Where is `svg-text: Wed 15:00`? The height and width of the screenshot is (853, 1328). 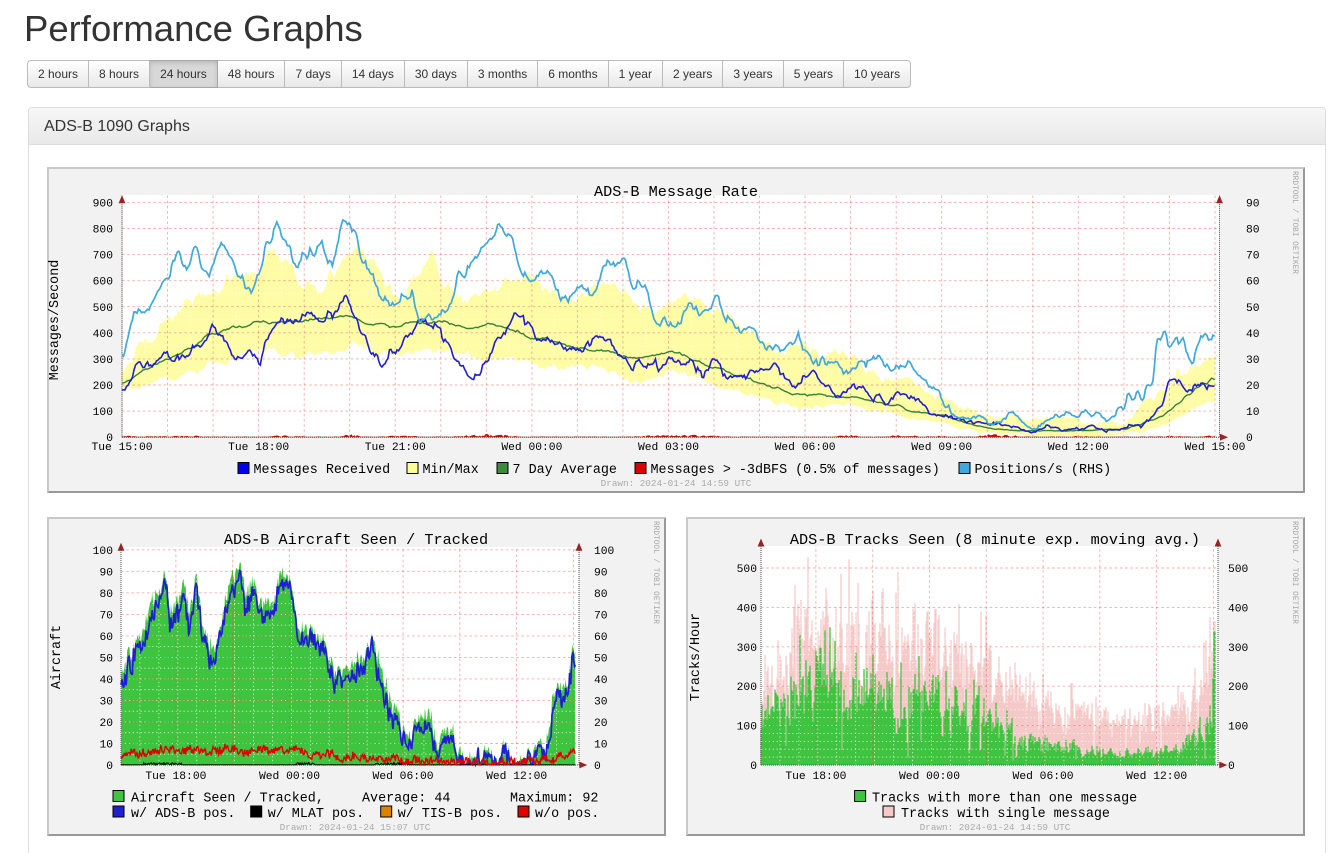 svg-text: Wed 15:00 is located at coordinates (1214, 448).